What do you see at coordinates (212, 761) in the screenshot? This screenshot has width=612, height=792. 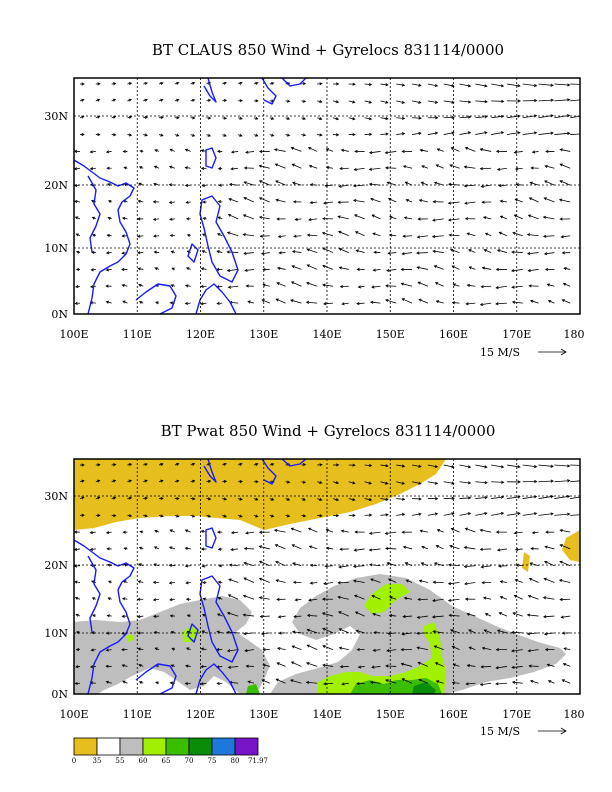 I see `colorbar-label: 75` at bounding box center [212, 761].